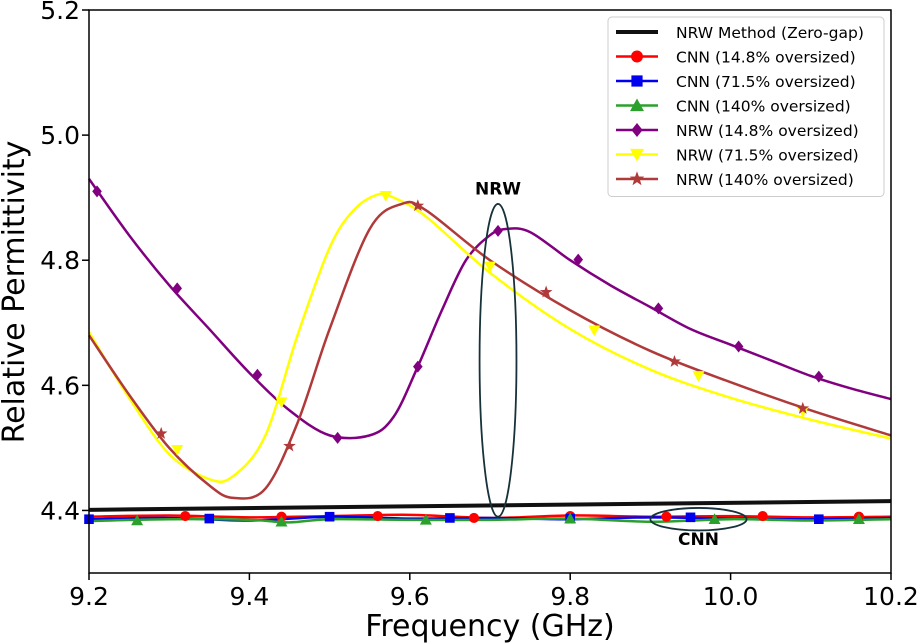 The height and width of the screenshot is (644, 922). Describe the element at coordinates (489, 626) in the screenshot. I see `x-axis-label: Frequency (GHz)` at that location.